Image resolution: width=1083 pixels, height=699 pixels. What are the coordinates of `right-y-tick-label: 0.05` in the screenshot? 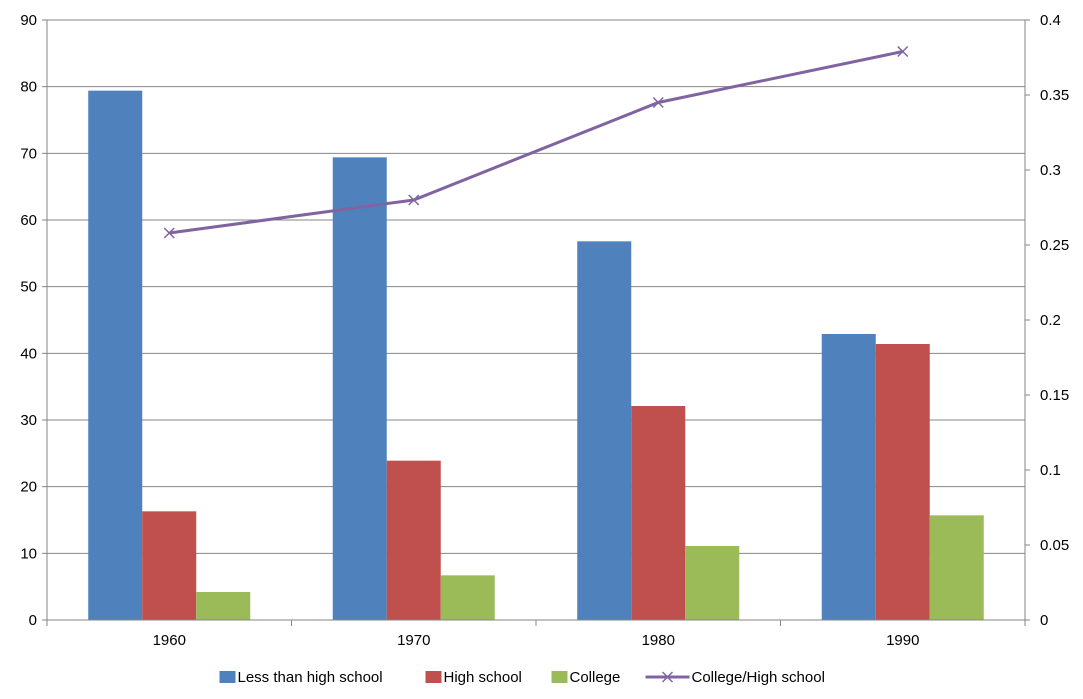 It's located at (1054, 545).